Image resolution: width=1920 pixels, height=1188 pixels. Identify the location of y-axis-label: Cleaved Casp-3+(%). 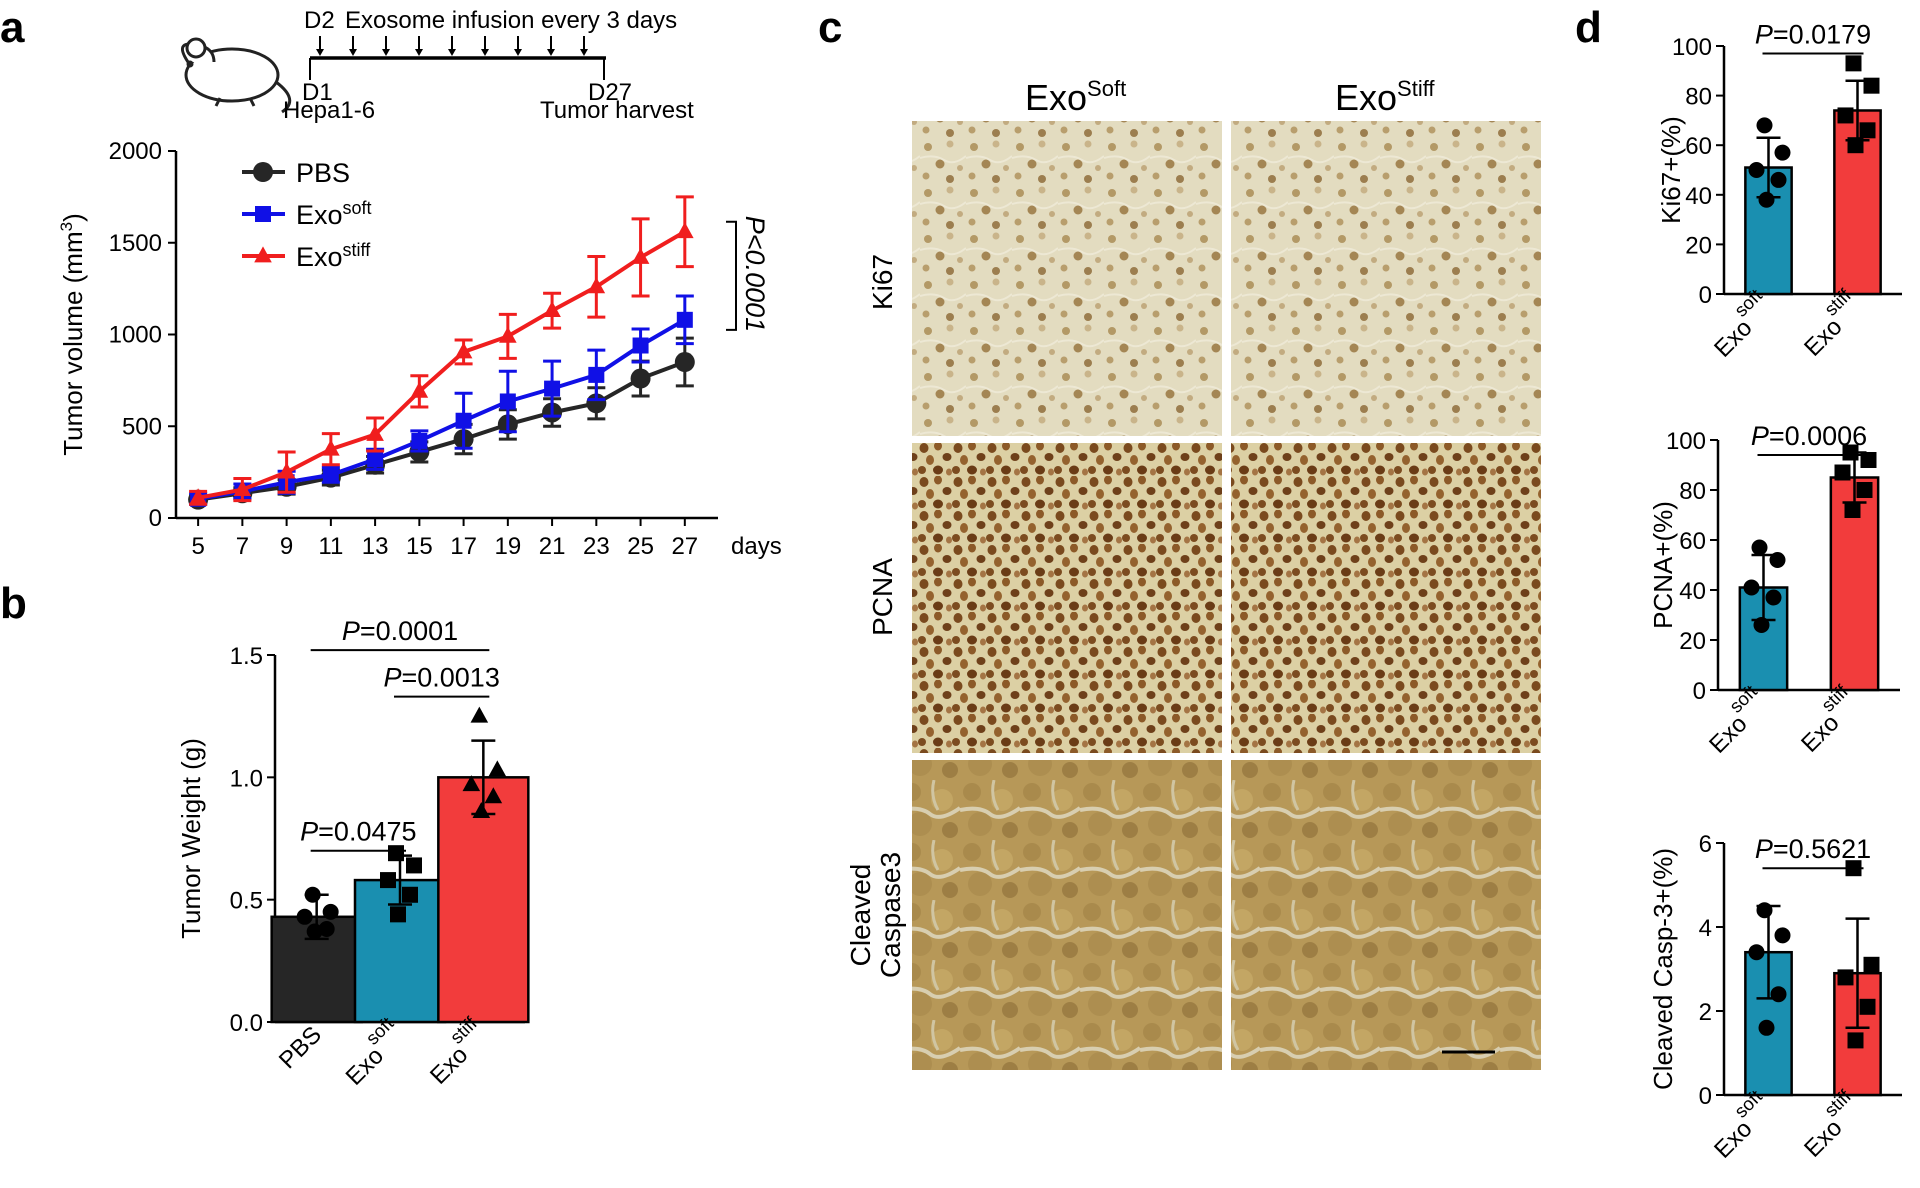
(1663, 969).